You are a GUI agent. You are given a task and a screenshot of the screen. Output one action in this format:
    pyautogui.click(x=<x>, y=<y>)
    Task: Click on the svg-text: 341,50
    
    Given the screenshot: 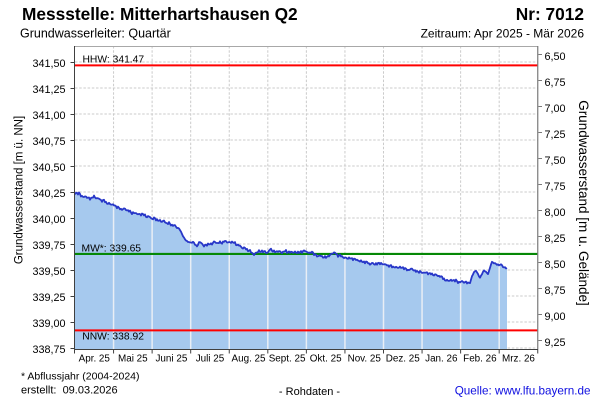 What is the action you would take?
    pyautogui.click(x=48, y=64)
    